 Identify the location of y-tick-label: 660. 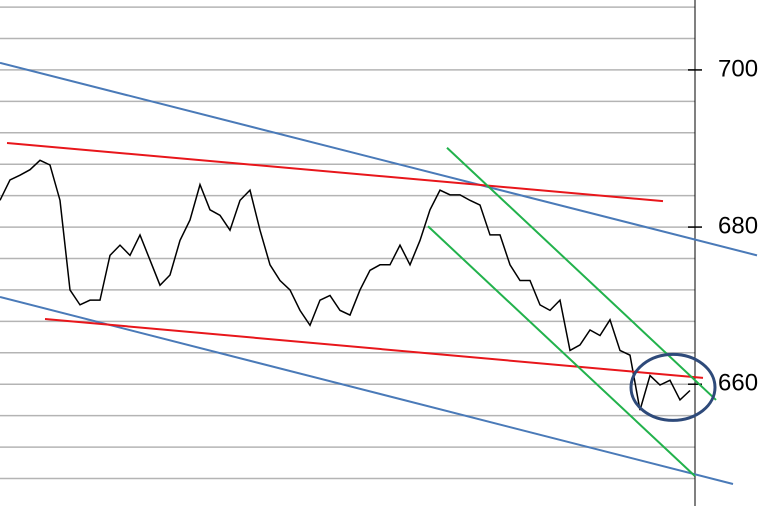
(738, 383).